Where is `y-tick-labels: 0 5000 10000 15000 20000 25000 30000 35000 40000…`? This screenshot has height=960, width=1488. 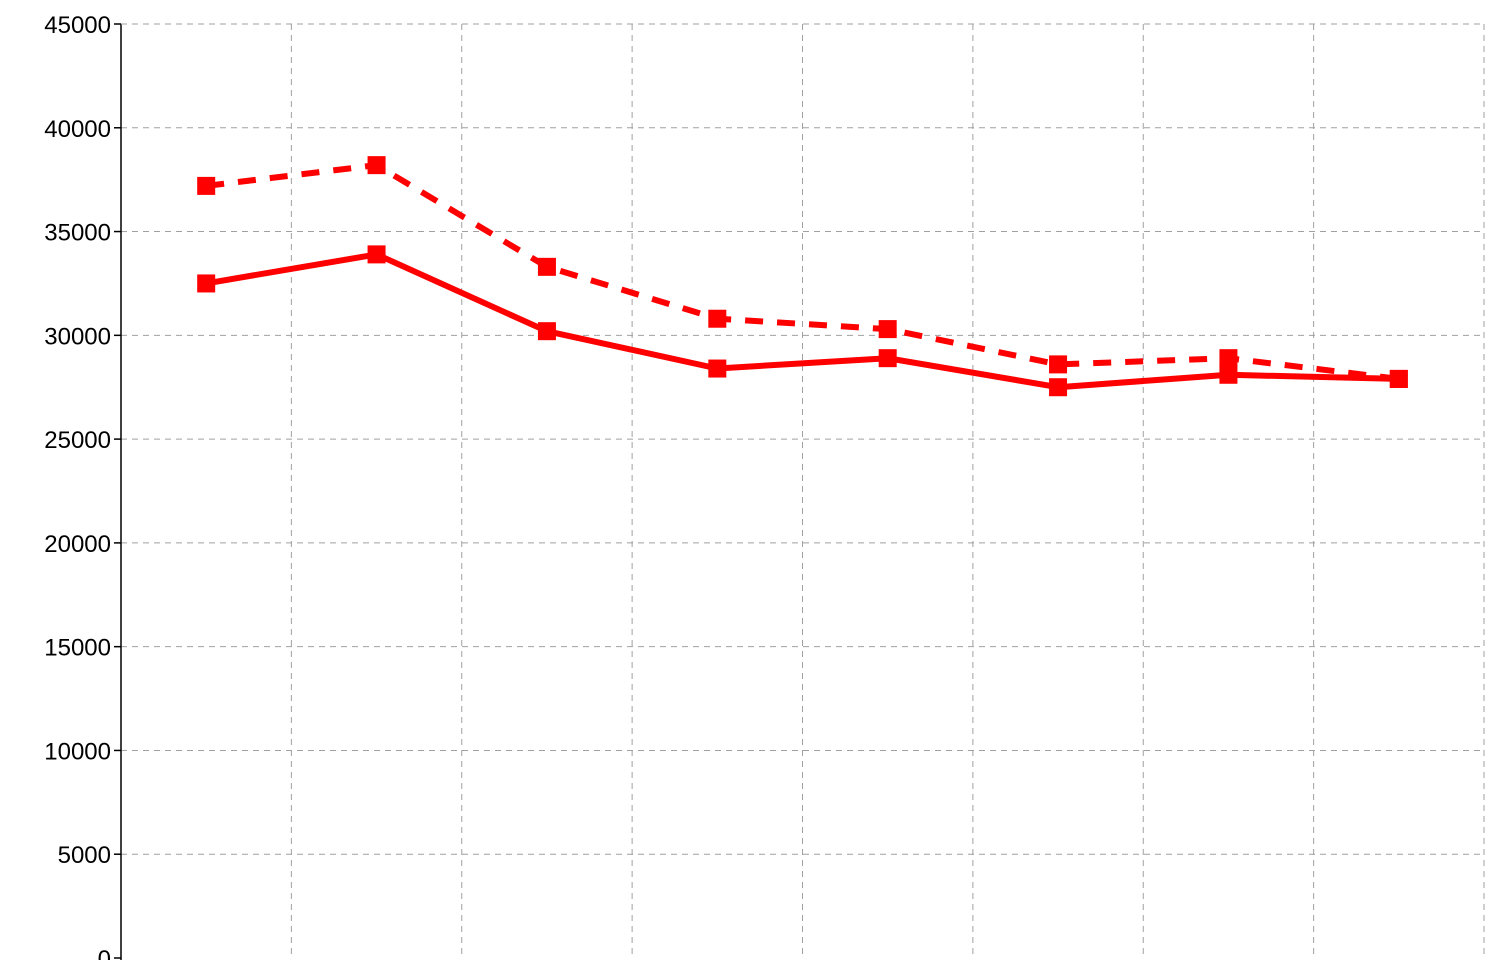
y-tick-labels: 0 5000 10000 15000 20000 25000 30000 35000 40000… is located at coordinates (77, 486).